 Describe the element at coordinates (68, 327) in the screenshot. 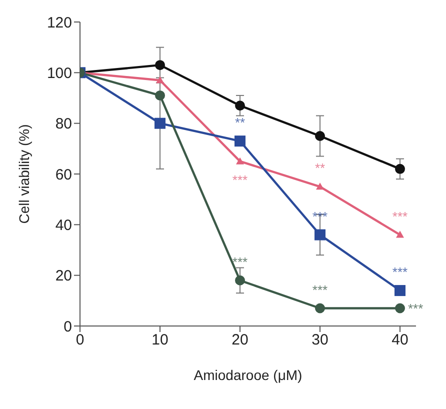

I see `y-tick-label: 0` at that location.